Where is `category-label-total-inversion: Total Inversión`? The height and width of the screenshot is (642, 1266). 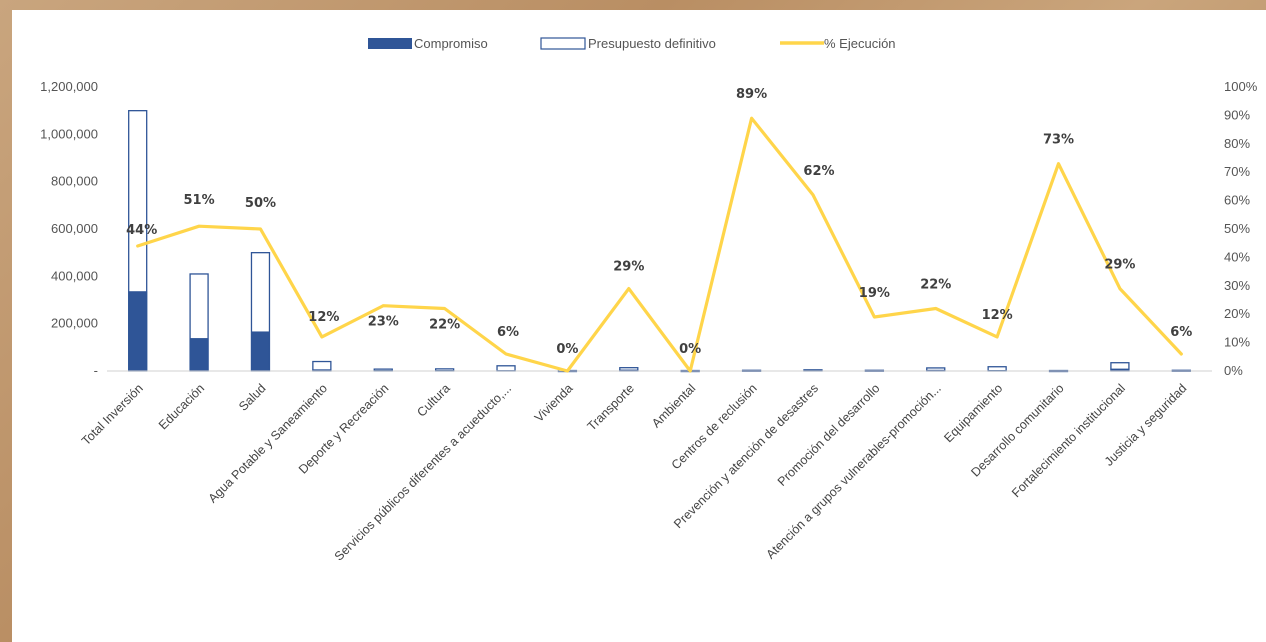
category-label-total-inversion: Total Inversión is located at coordinates (112, 414).